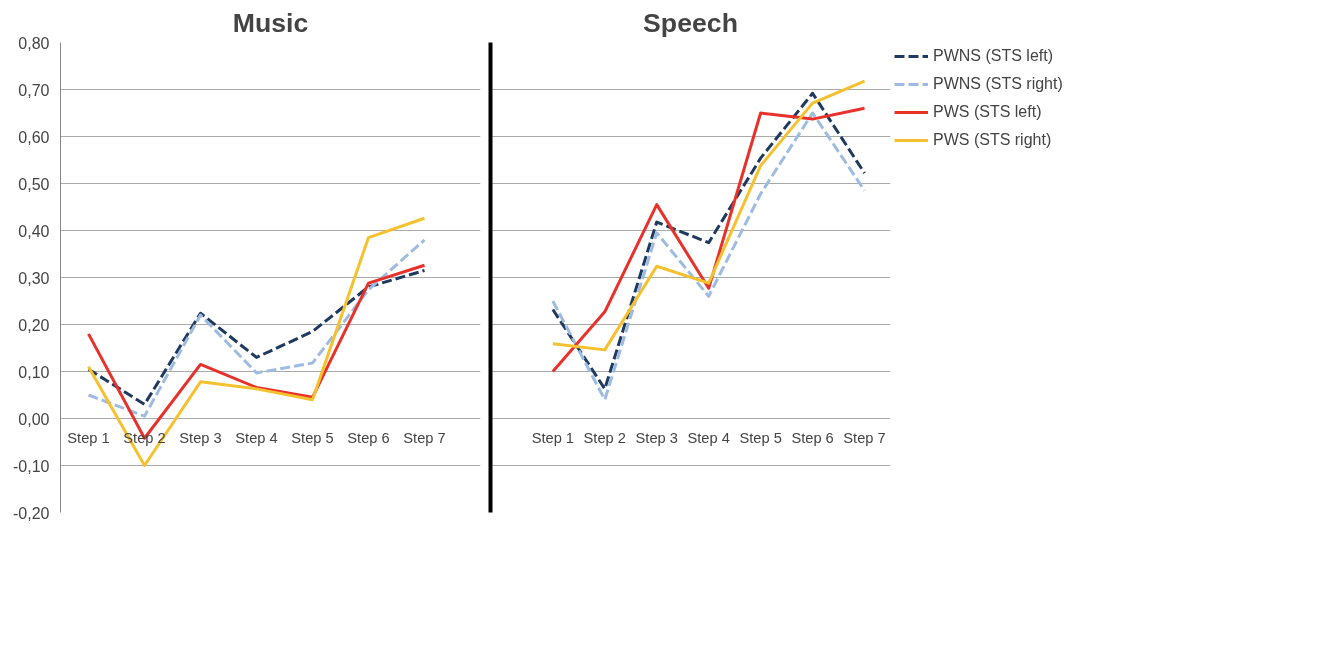 This screenshot has height=646, width=1330. I want to click on y-tick-label: 0,60, so click(34, 137).